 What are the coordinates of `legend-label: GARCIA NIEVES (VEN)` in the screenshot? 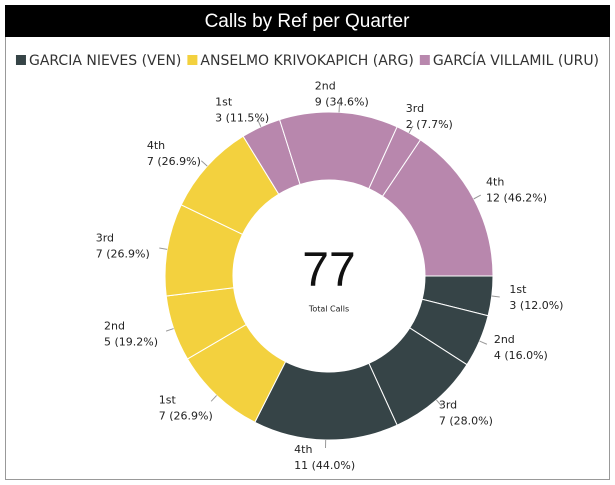 It's located at (105, 61).